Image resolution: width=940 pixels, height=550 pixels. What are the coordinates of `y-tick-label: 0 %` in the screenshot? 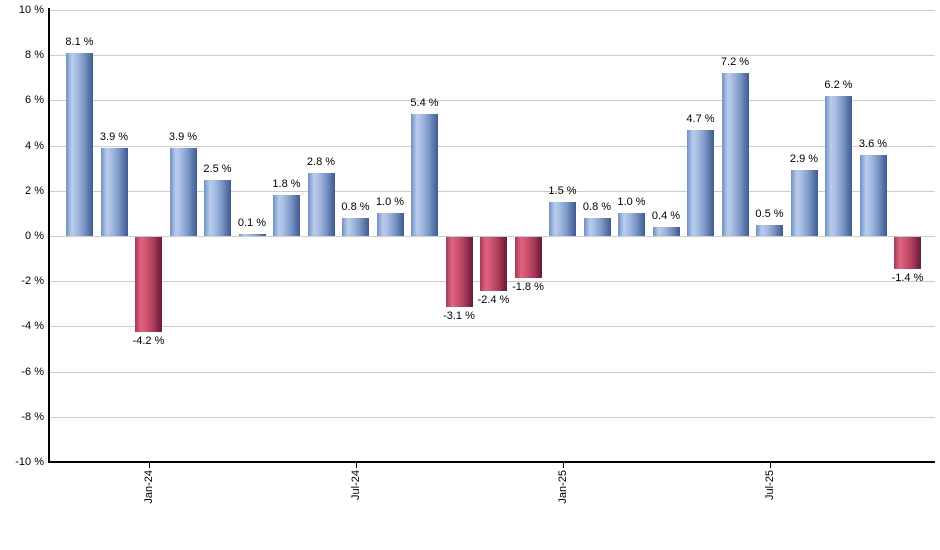 It's located at (34, 236).